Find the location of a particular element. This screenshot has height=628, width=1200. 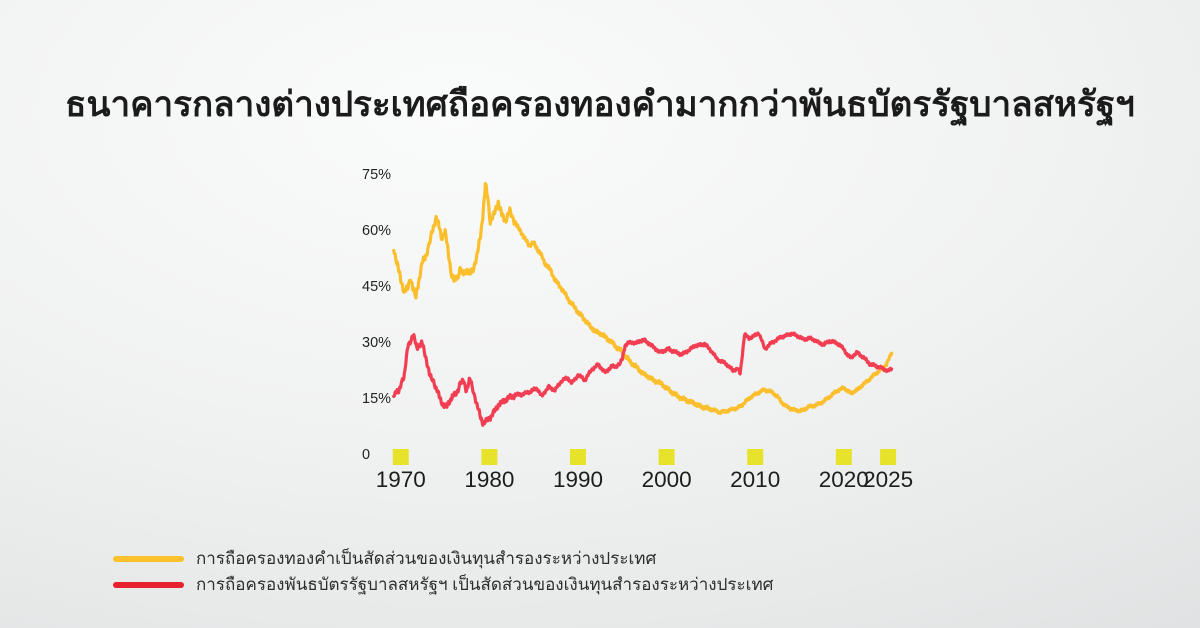

y-axis-label: 15% is located at coordinates (376, 399).